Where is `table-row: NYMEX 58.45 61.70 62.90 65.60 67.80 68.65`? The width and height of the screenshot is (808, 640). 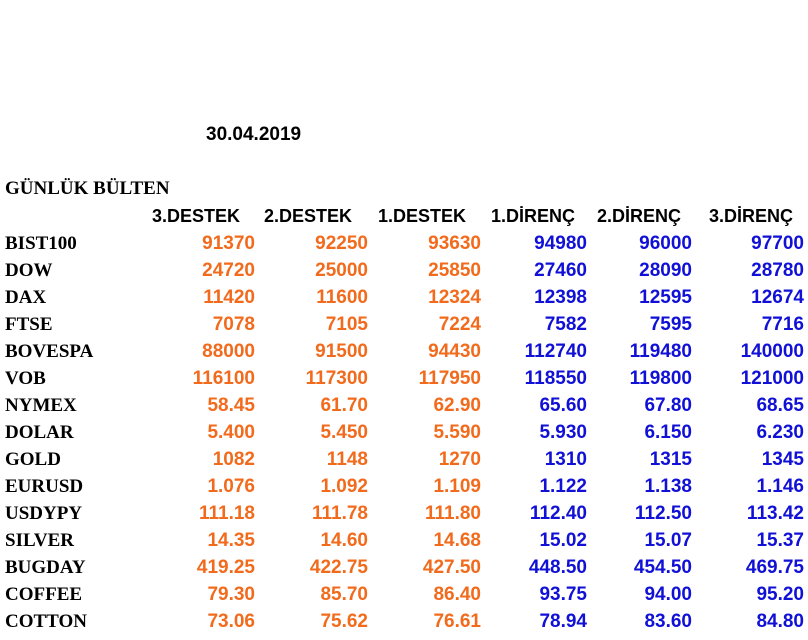
table-row: NYMEX 58.45 61.70 62.90 65.60 67.80 68.65 is located at coordinates (404, 408).